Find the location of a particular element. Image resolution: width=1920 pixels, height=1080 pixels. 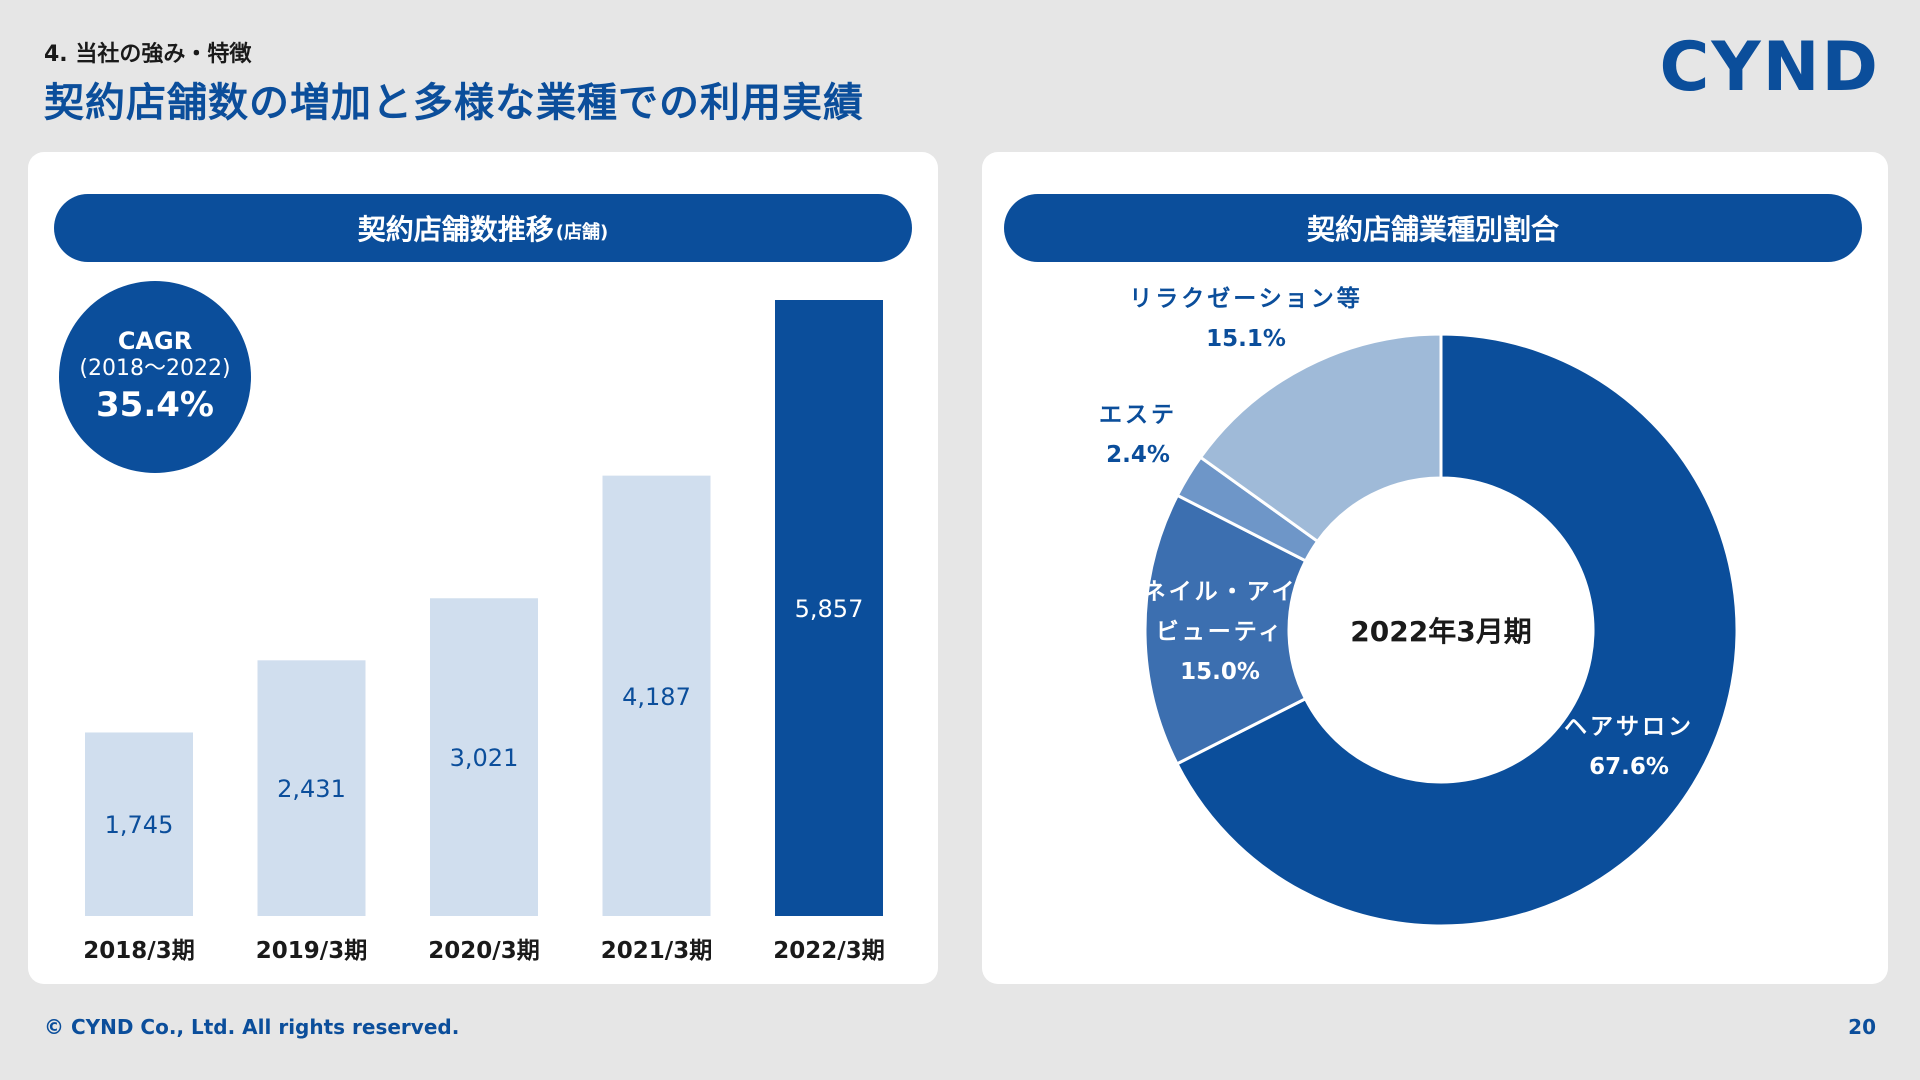

donut-slice-value-0: 67.6% is located at coordinates (1629, 767).